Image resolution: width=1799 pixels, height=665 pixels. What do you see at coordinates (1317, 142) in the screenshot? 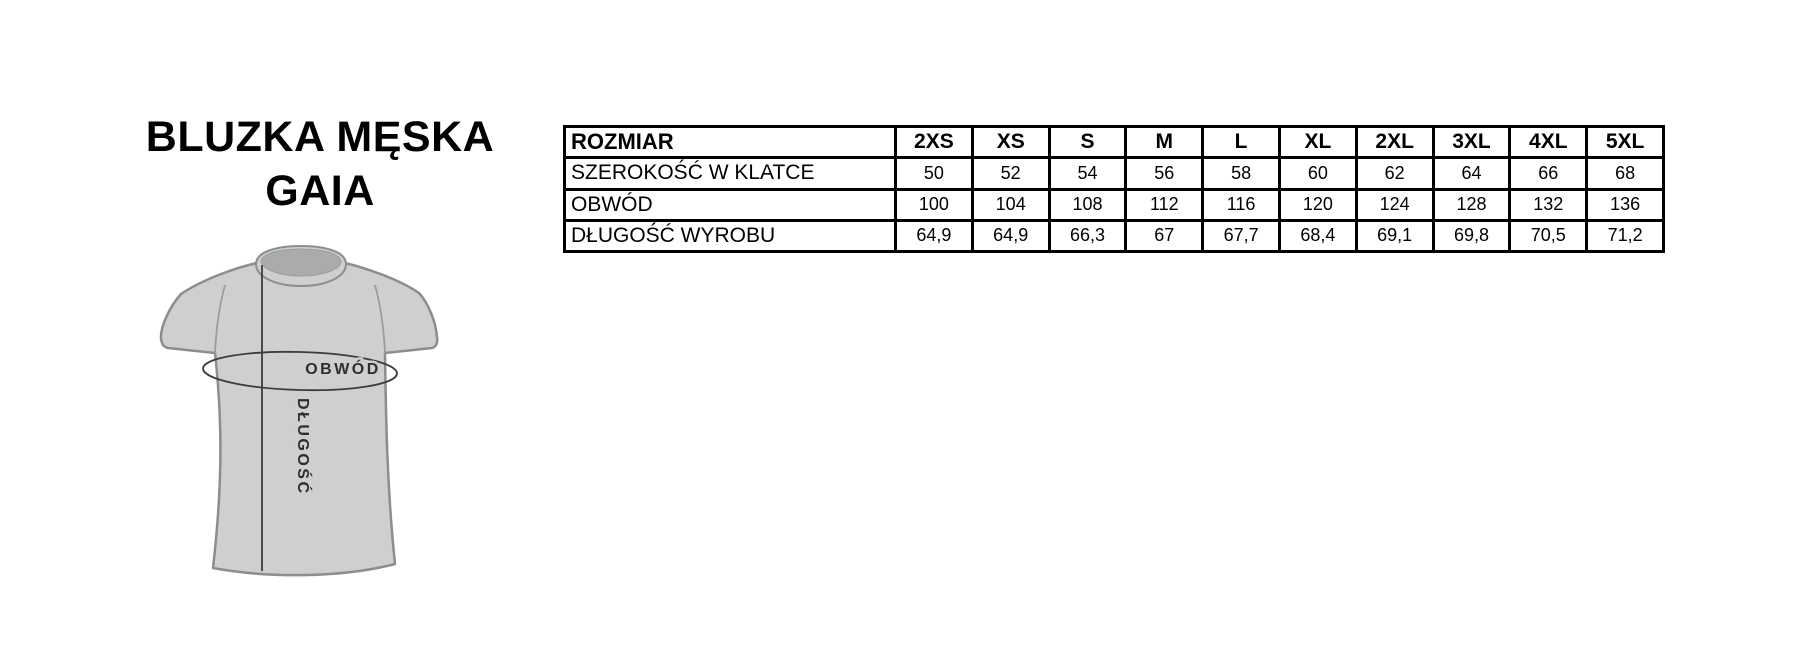
I see `header-size-xl: XL` at bounding box center [1317, 142].